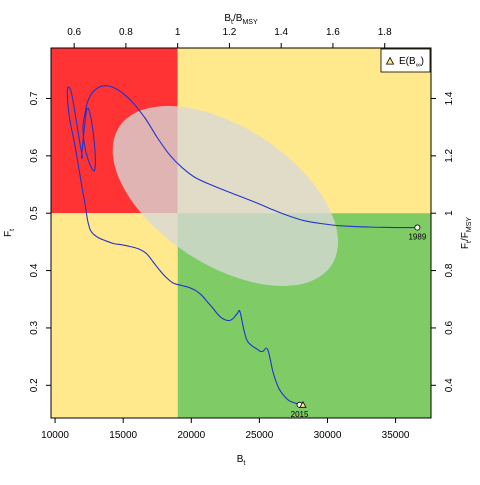  Describe the element at coordinates (34, 328) in the screenshot. I see `y-tick-label: 0.3` at that location.